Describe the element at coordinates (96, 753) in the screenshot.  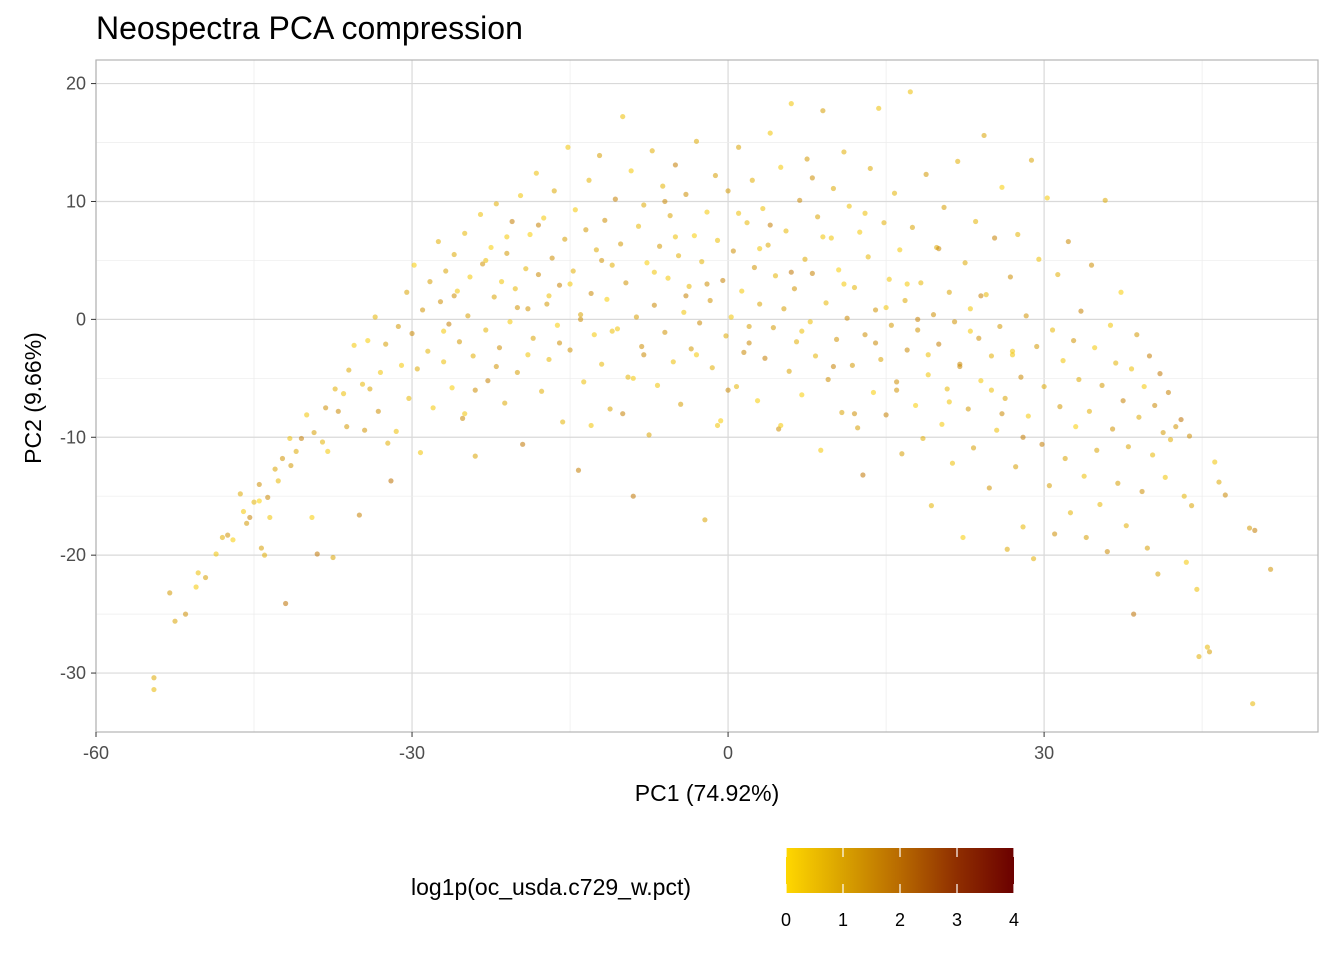
I see `x-tick-label: -60` at that location.